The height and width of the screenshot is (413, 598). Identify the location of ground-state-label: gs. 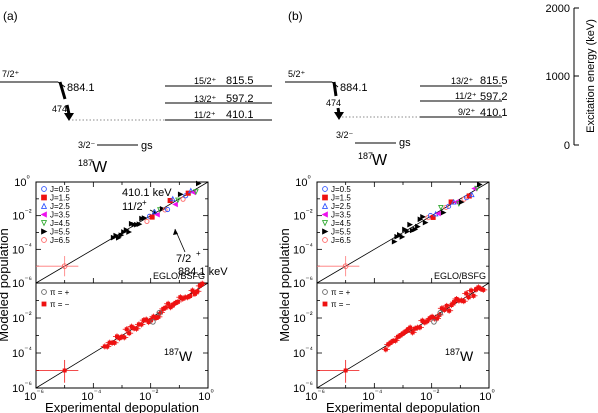
(405, 143).